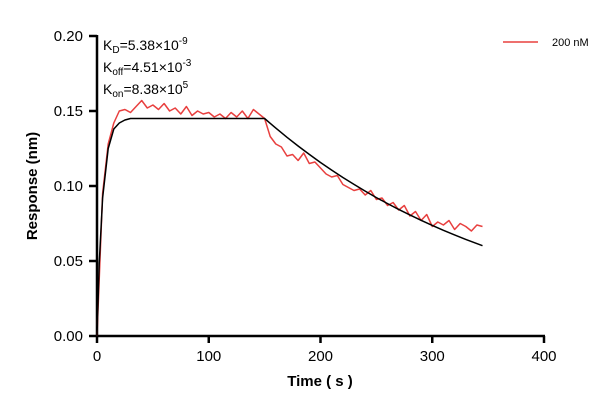 The width and height of the screenshot is (616, 417). What do you see at coordinates (145, 46) in the screenshot?
I see `kd-annotation: KD=5.38×10-9` at bounding box center [145, 46].